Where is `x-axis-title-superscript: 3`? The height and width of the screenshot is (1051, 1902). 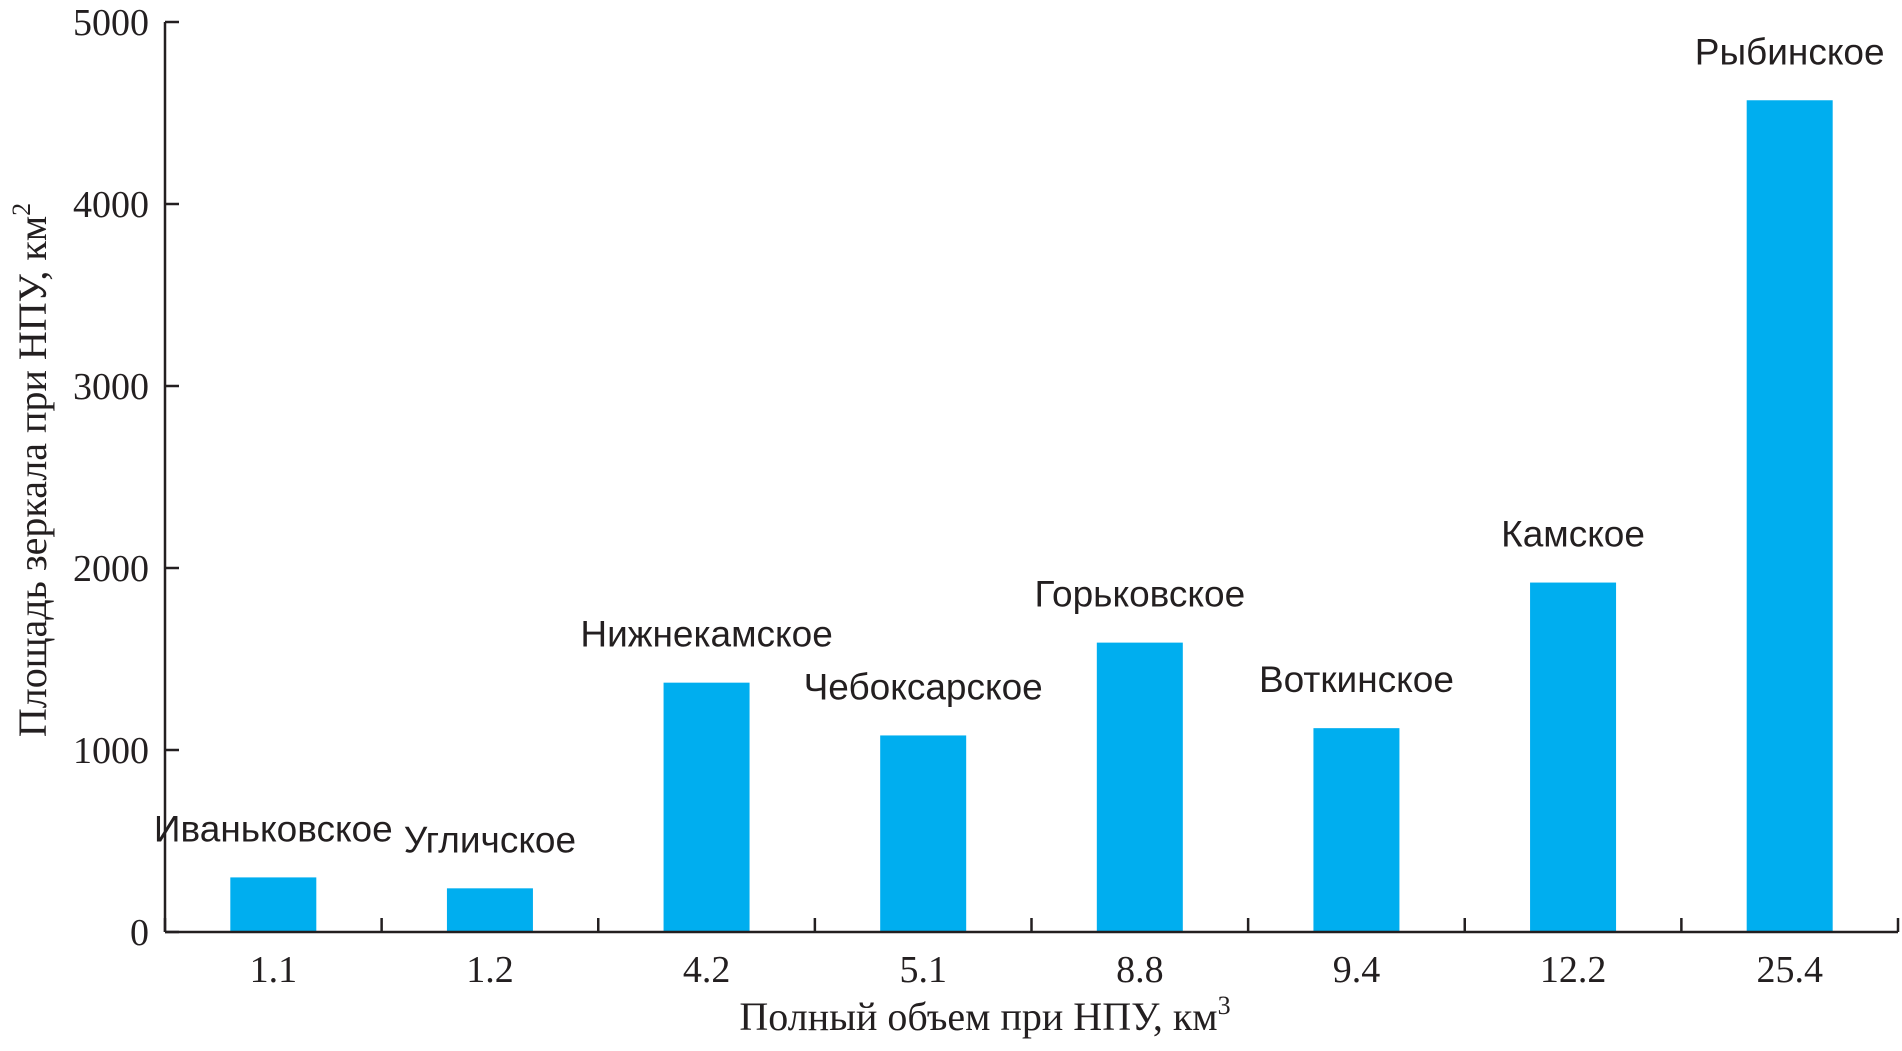 x-axis-title-superscript: 3 is located at coordinates (1224, 1005).